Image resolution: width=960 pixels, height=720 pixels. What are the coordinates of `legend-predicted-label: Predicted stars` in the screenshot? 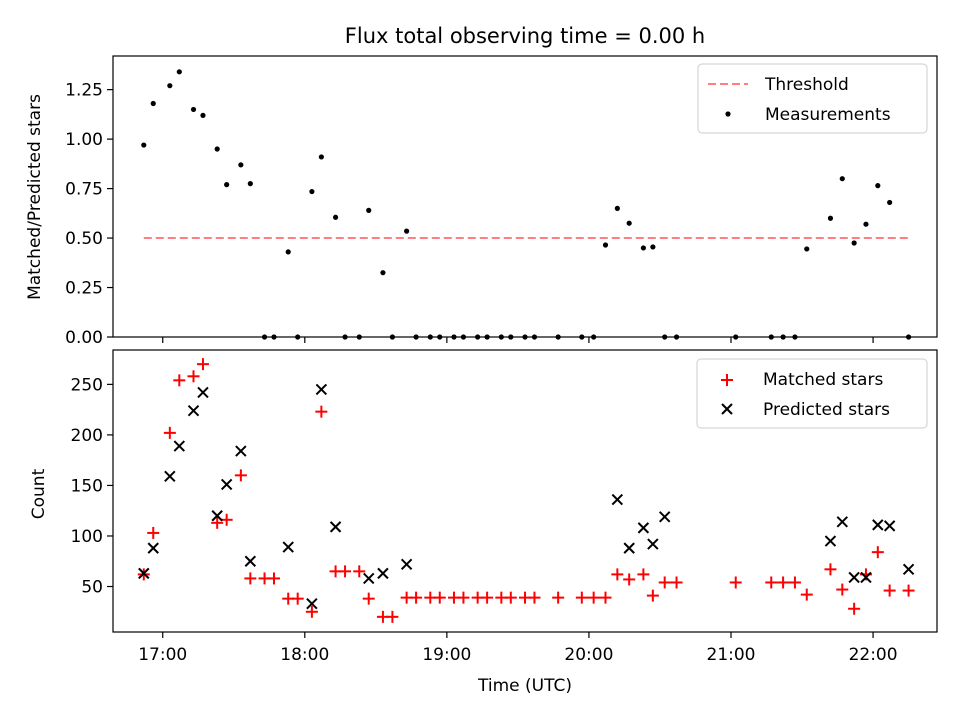 It's located at (826, 410).